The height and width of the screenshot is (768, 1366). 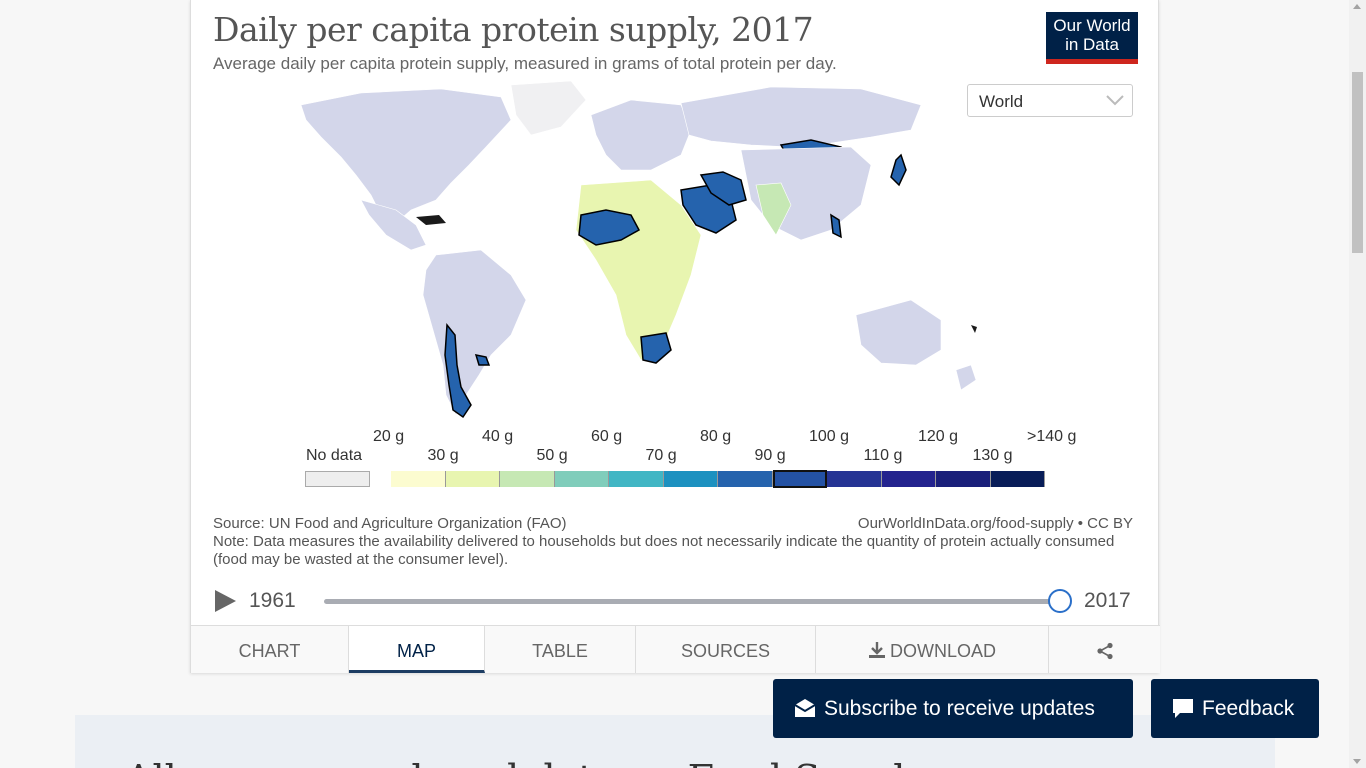 I want to click on region-select-value: World, so click(x=1001, y=101).